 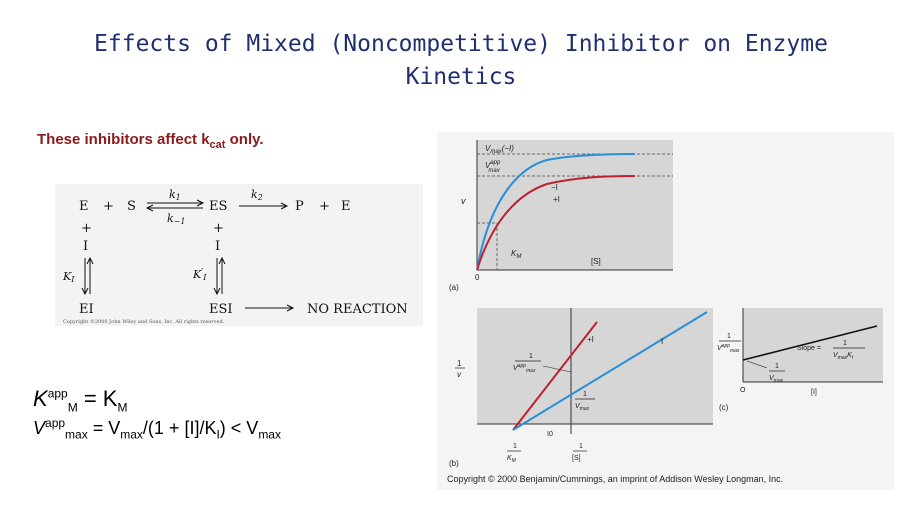 What do you see at coordinates (123, 139) in the screenshot?
I see `subtitle-text: These inhibitors affect k` at bounding box center [123, 139].